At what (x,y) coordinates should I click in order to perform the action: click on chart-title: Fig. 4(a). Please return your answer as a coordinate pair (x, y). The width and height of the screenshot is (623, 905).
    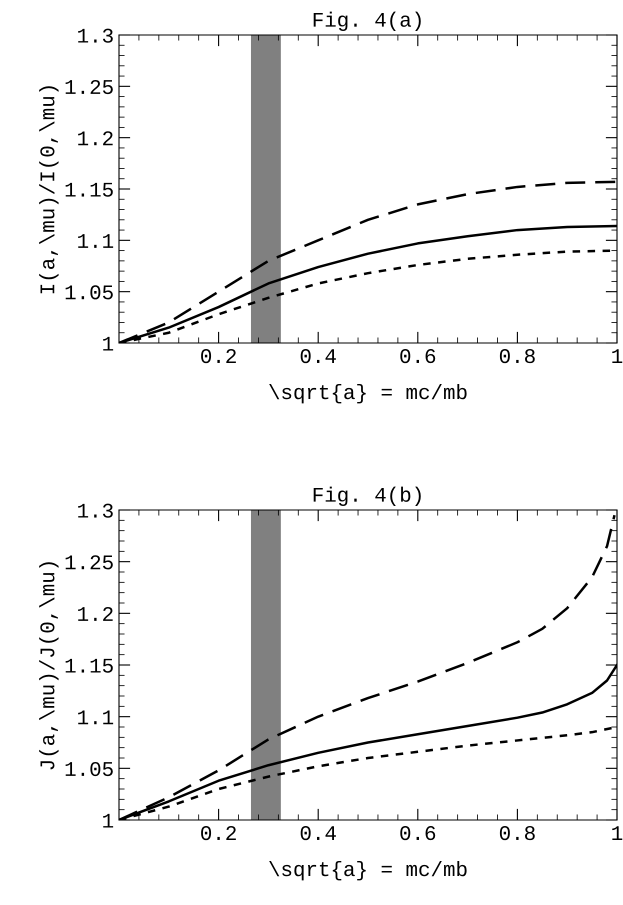
    Looking at the image, I should click on (367, 21).